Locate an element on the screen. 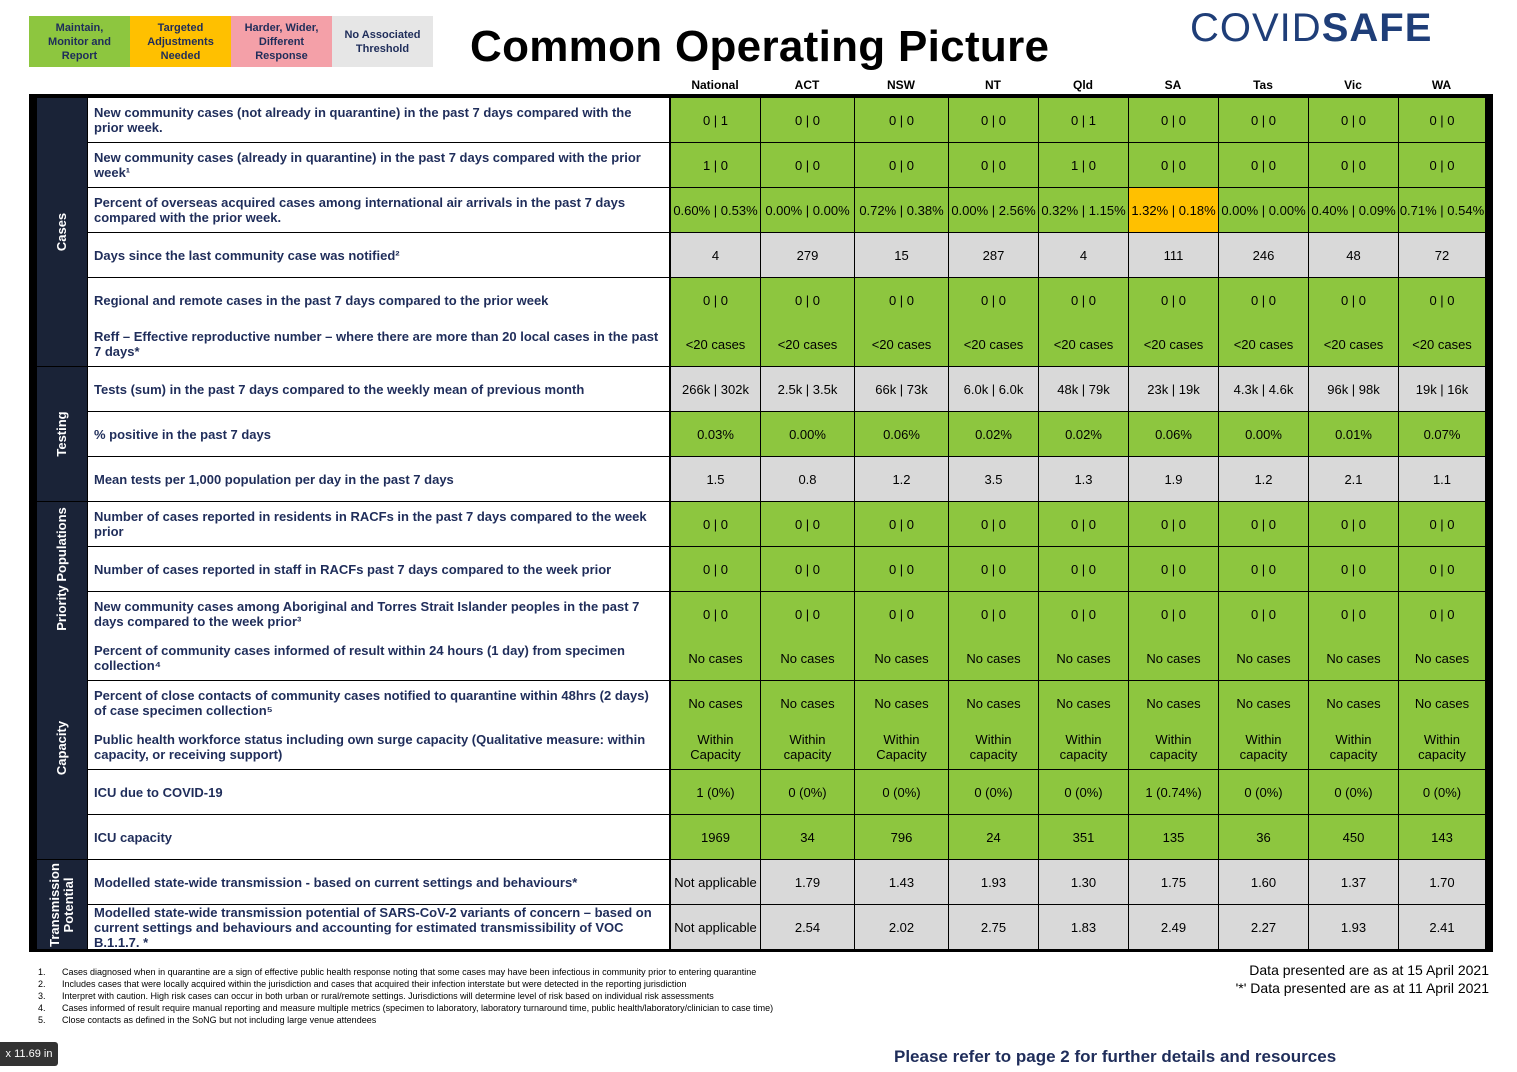 The image size is (1517, 1072). column-header-national: National is located at coordinates (715, 85).